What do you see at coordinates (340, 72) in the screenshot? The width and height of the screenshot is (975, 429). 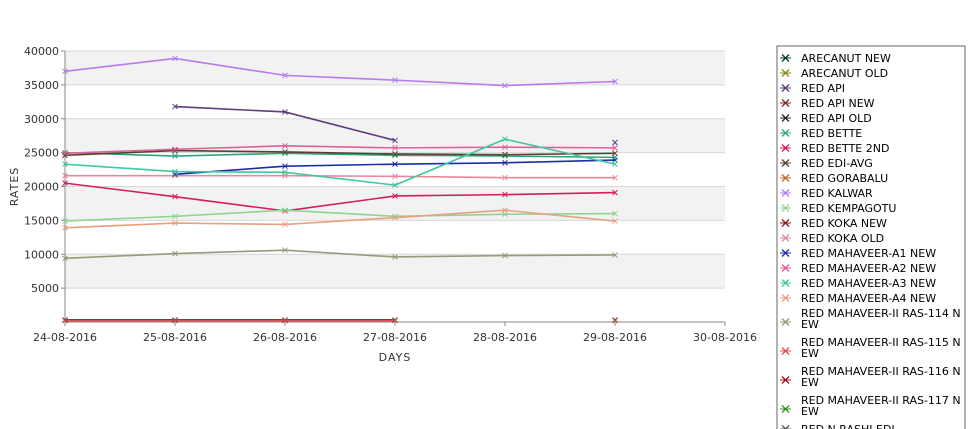 I see `series-line-red-kalwar` at bounding box center [340, 72].